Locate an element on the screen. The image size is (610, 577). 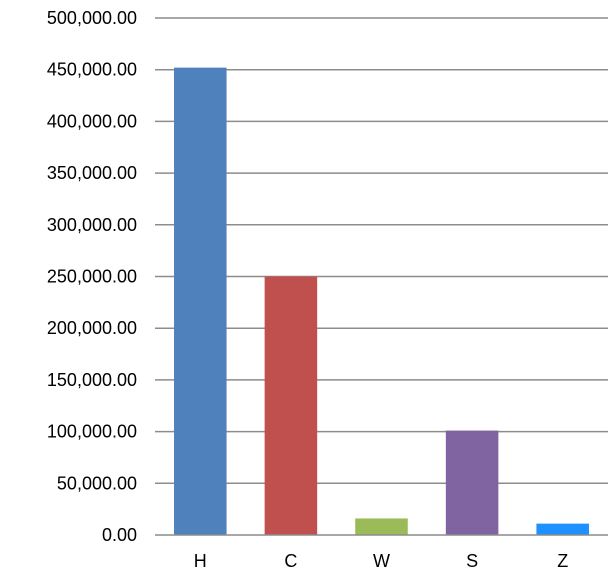
x-tick-label: W is located at coordinates (381, 561).